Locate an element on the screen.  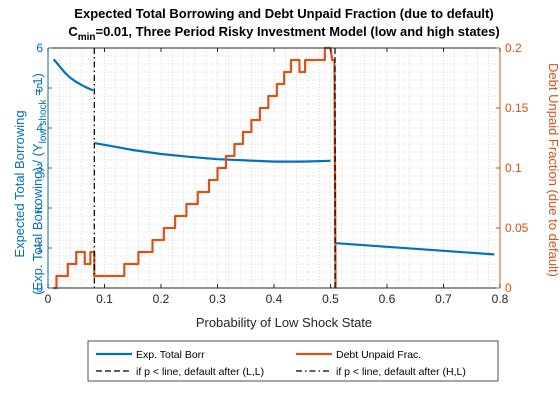
x-tick-label: 0.3 is located at coordinates (217, 299).